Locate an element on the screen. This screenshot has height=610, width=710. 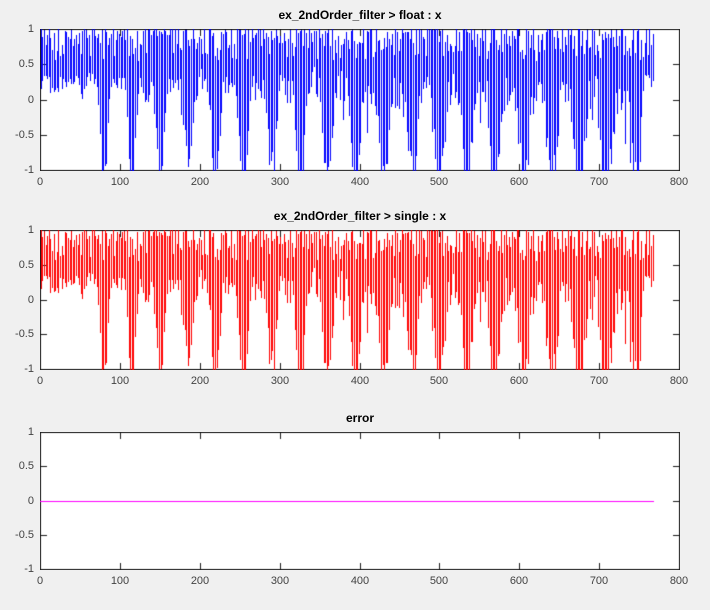
plot-title-float: ex_2ndOrder_filter > float : x is located at coordinates (360, 15).